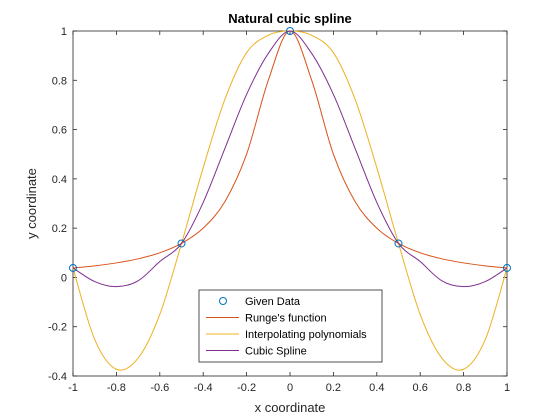 Image resolution: width=560 pixels, height=420 pixels. I want to click on chart-title: Natural cubic spline, so click(290, 18).